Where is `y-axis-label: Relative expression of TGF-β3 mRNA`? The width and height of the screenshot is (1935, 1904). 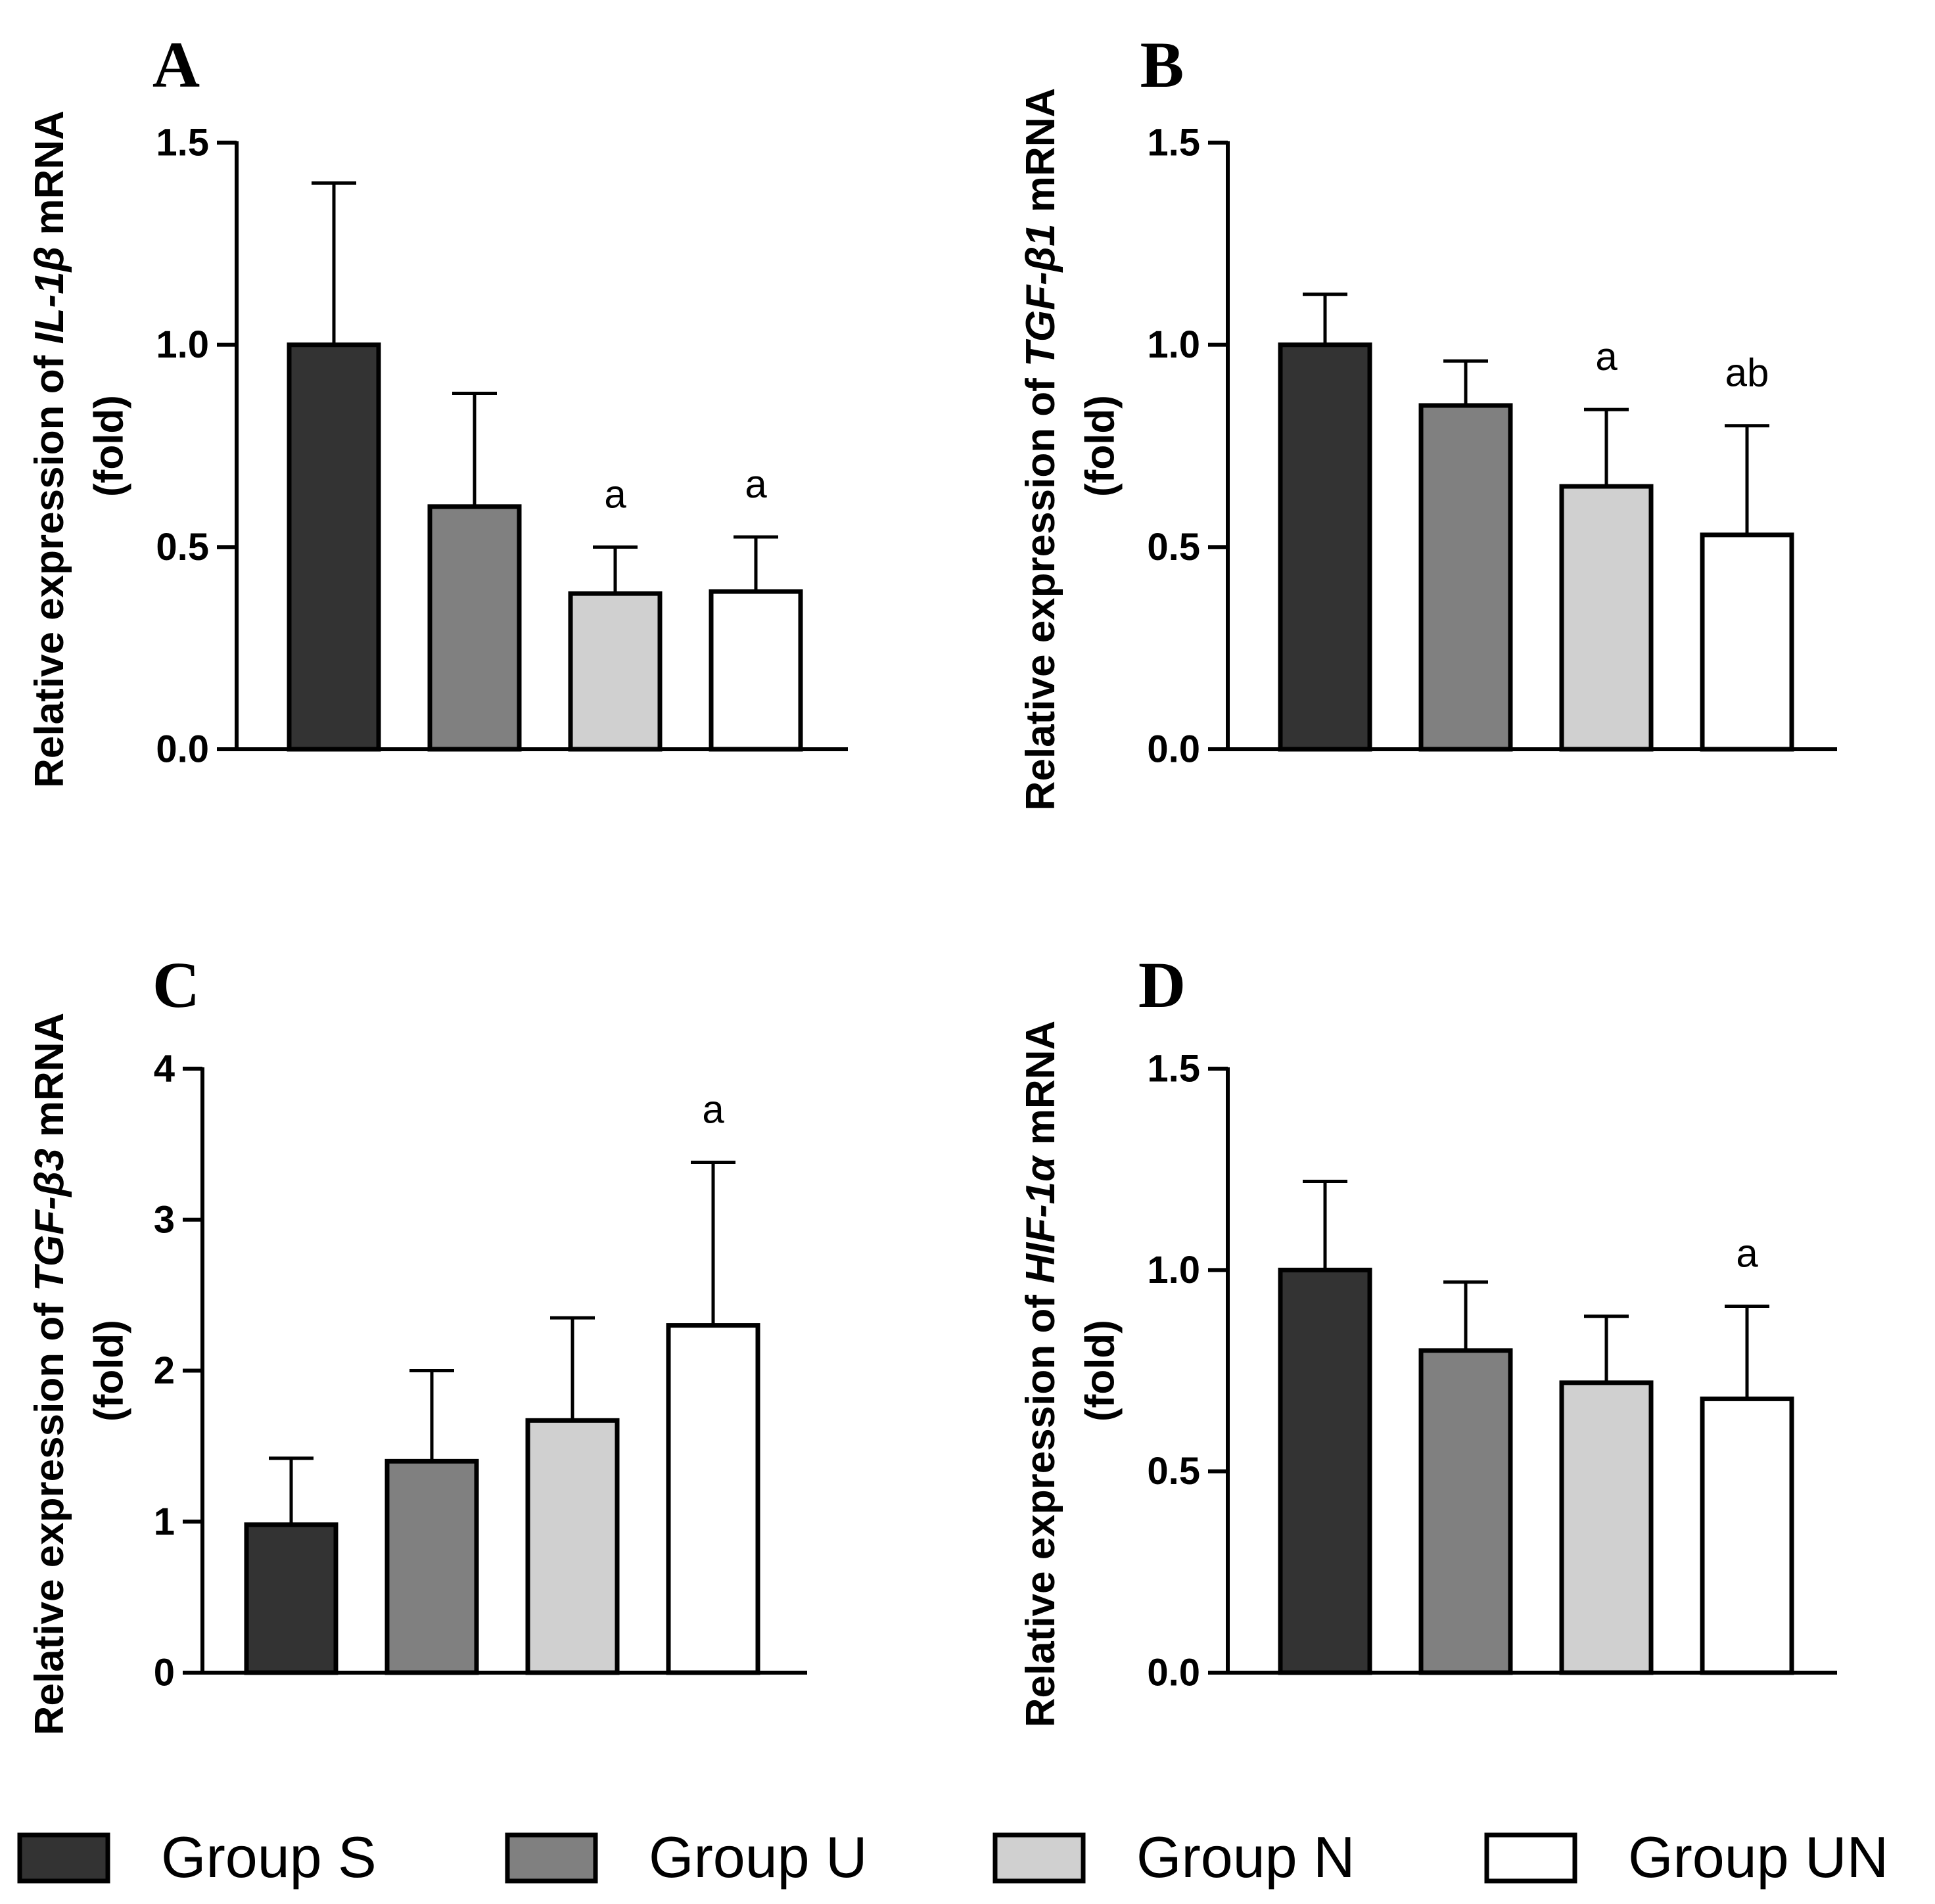 y-axis-label: Relative expression of TGF-β3 mRNA is located at coordinates (50, 1374).